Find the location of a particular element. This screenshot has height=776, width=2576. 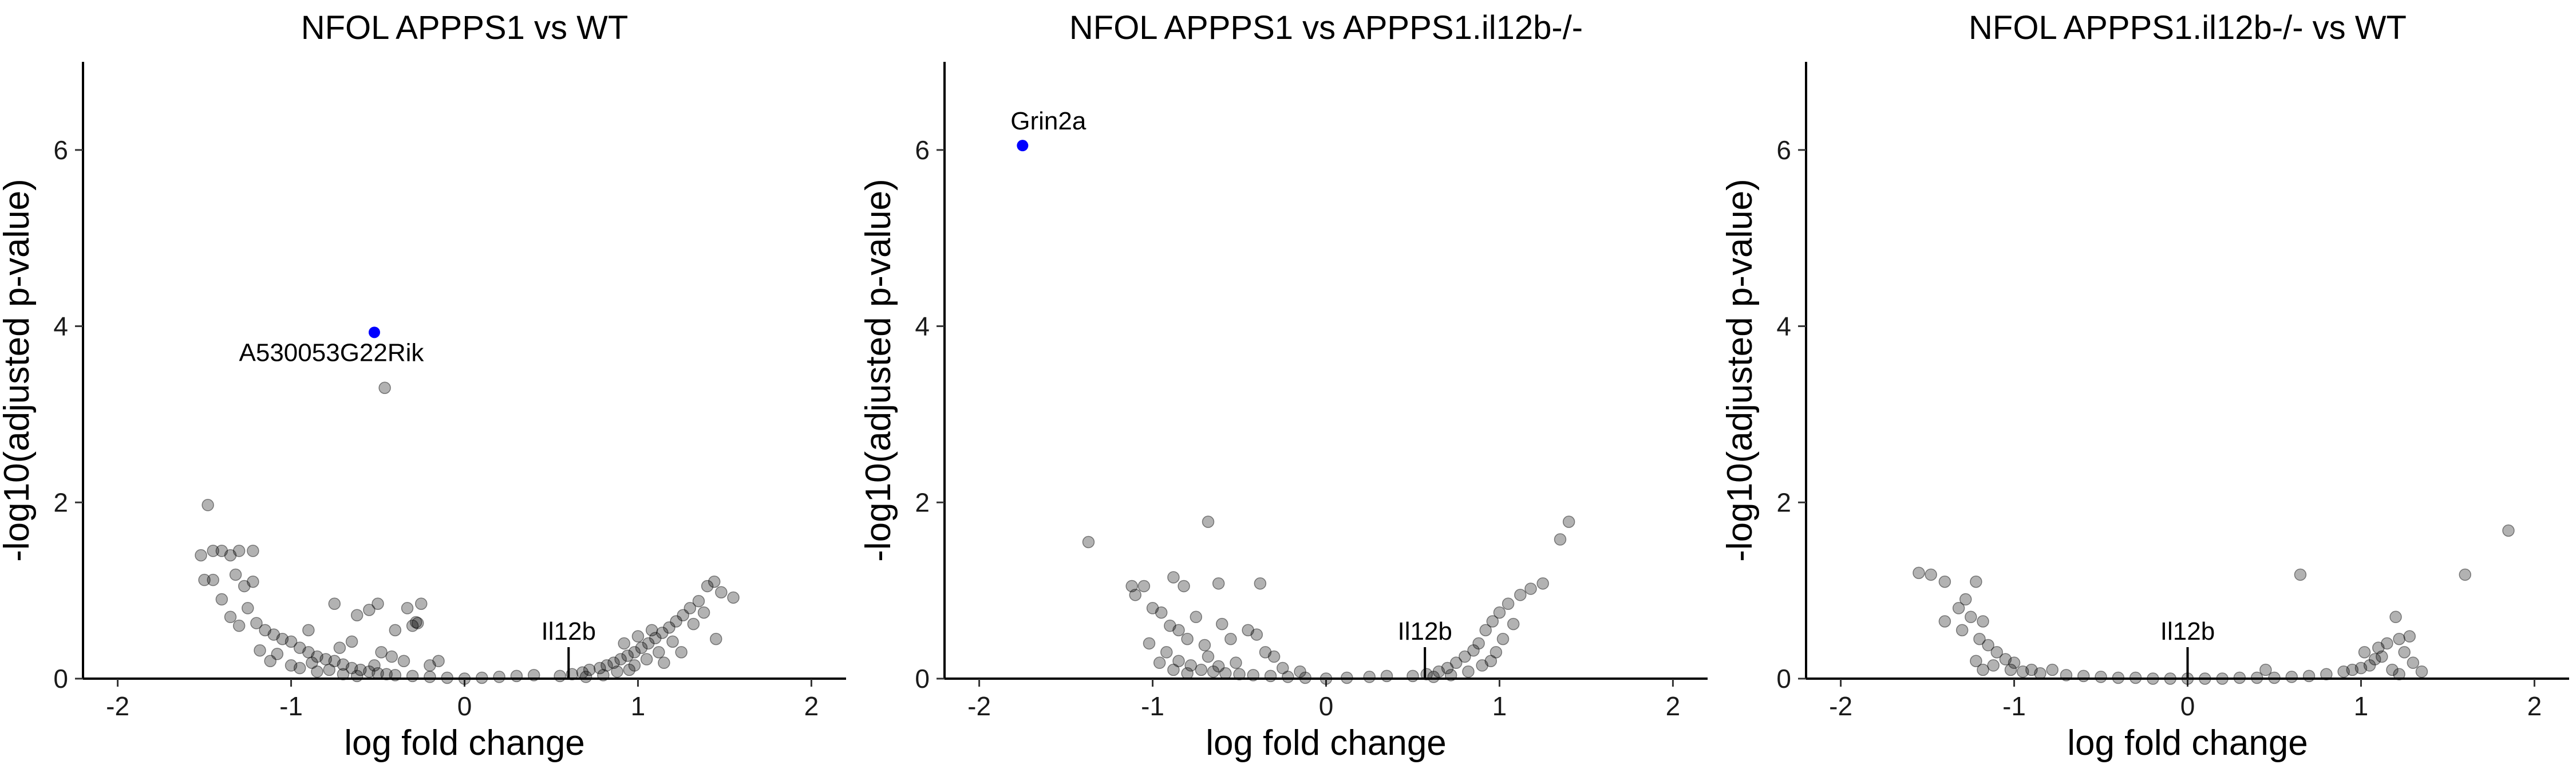

x-tick-label: -1 is located at coordinates (1152, 706).